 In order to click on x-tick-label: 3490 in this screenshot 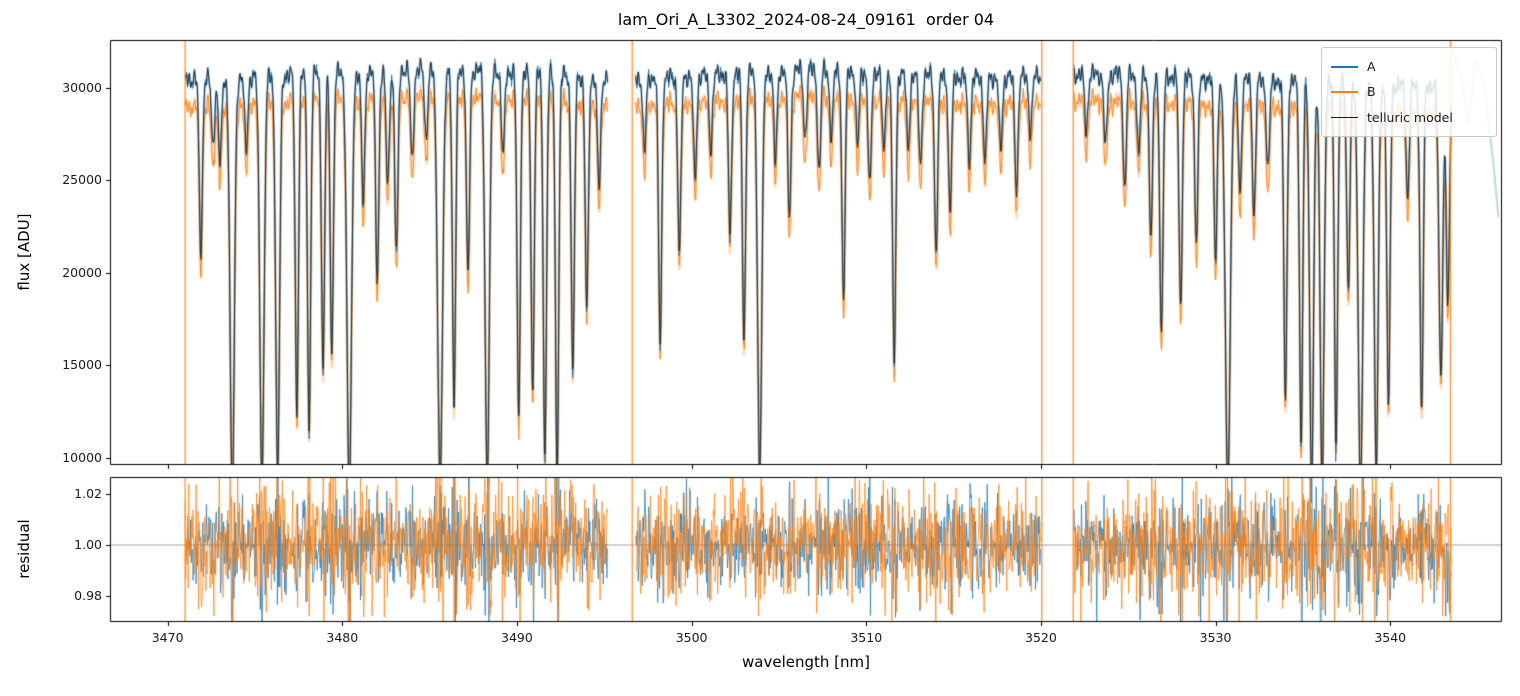, I will do `click(517, 637)`.